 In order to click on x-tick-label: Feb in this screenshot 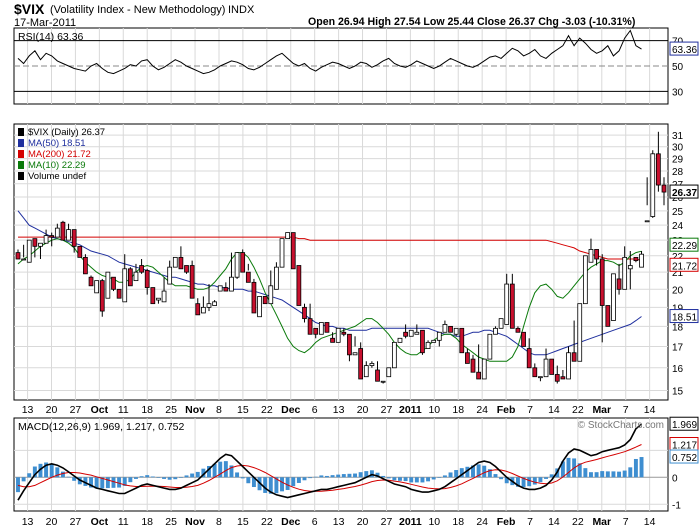, I will do `click(506, 522)`.